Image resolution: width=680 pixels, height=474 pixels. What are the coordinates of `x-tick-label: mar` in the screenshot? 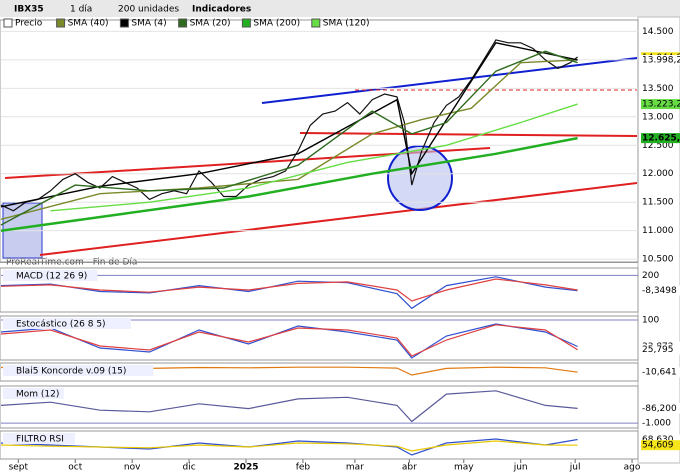 It's located at (355, 468).